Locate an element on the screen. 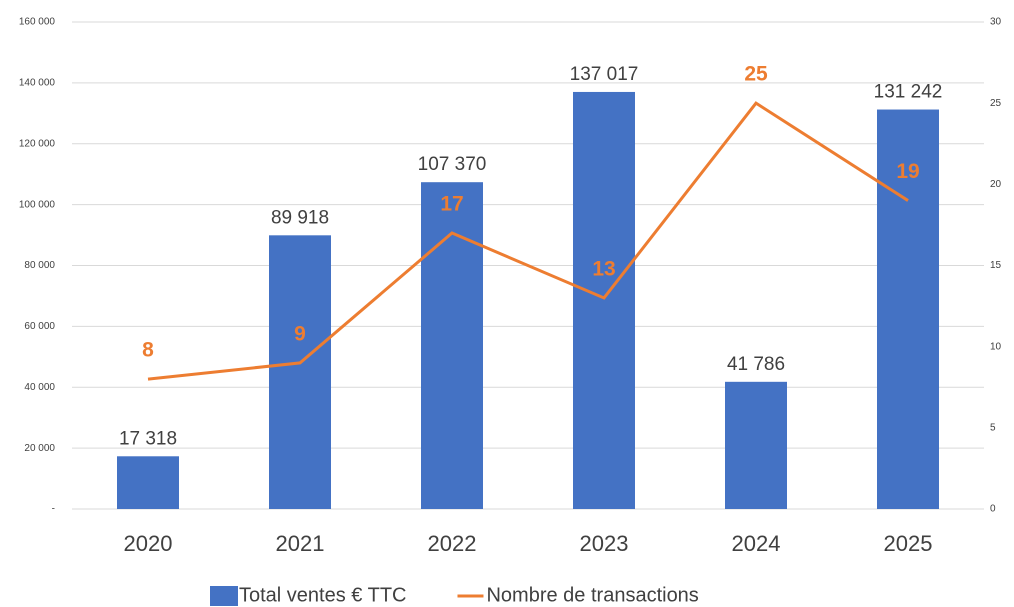 The image size is (1014, 607). y-tick-label: 60 000 is located at coordinates (39, 326).